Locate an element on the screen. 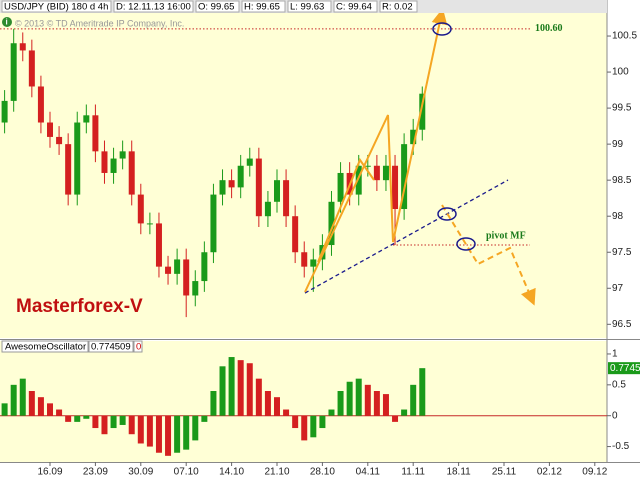 This screenshot has width=640, height=480. x-tick-label: 23.09 is located at coordinates (95, 472).